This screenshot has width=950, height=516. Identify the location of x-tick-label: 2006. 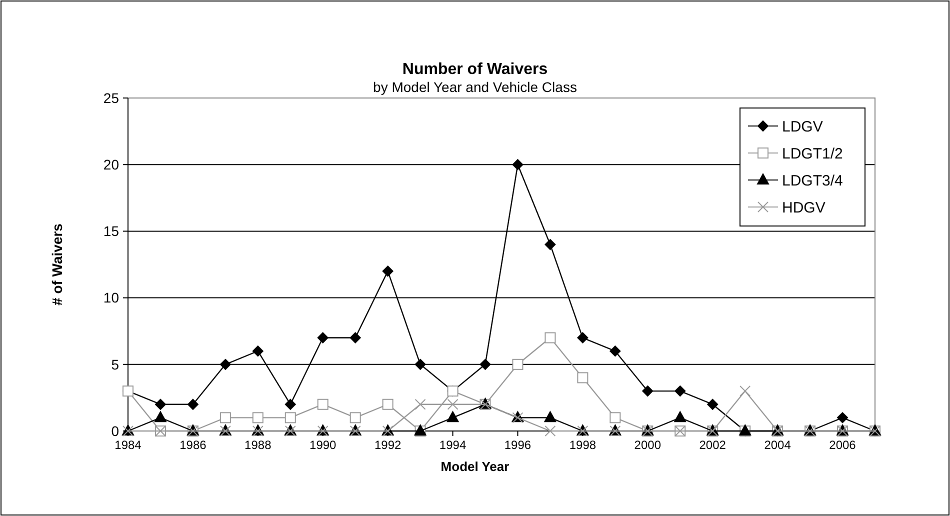
(842, 445).